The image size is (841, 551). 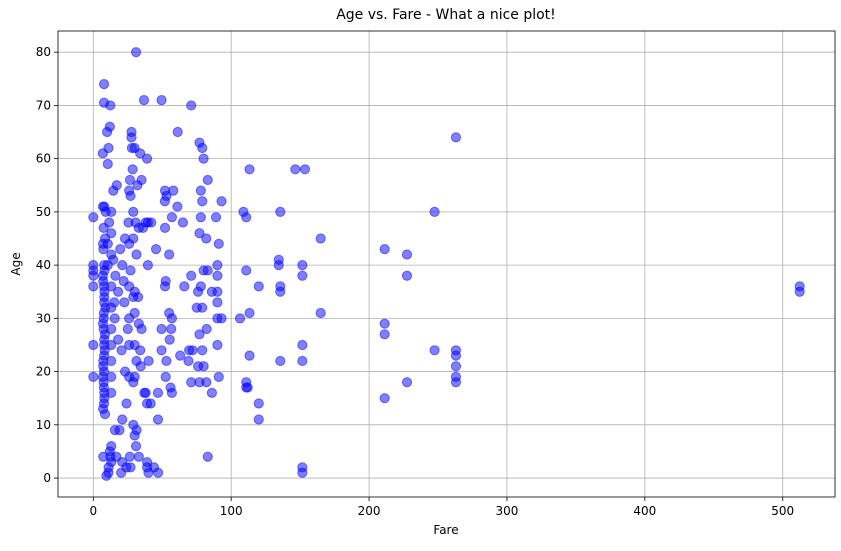 What do you see at coordinates (47, 478) in the screenshot?
I see `y-tick-label: 0` at bounding box center [47, 478].